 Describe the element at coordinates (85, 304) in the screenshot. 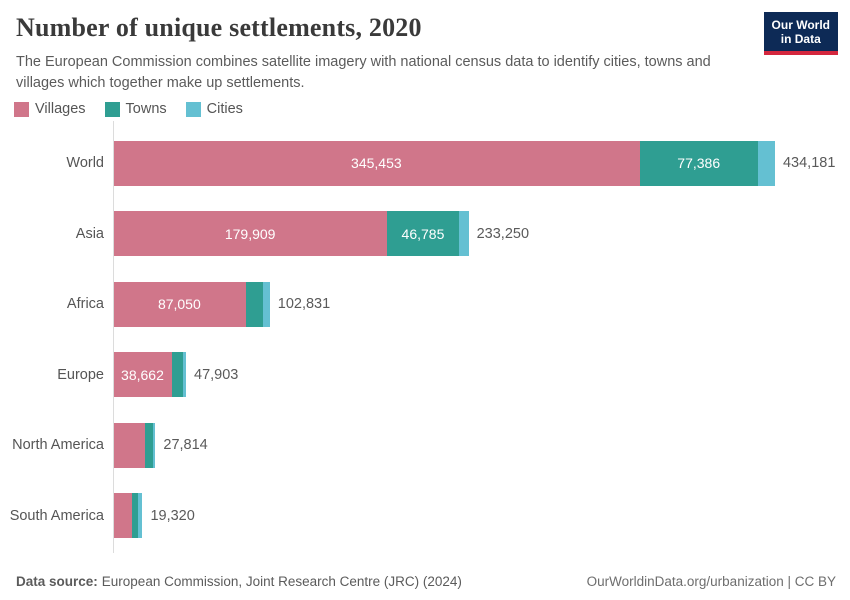

I see `row-label: Africa` at that location.